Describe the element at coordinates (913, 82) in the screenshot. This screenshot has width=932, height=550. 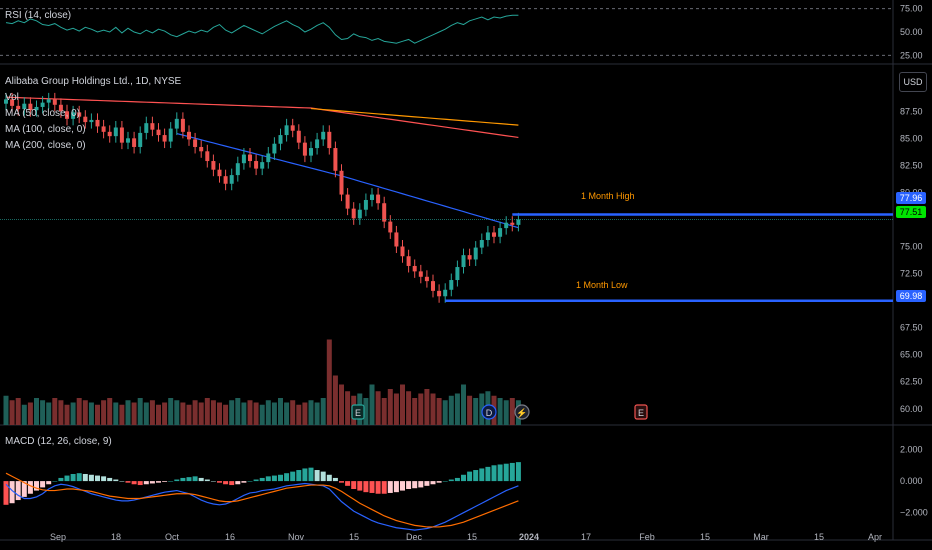
I see `currency-button: USD` at that location.